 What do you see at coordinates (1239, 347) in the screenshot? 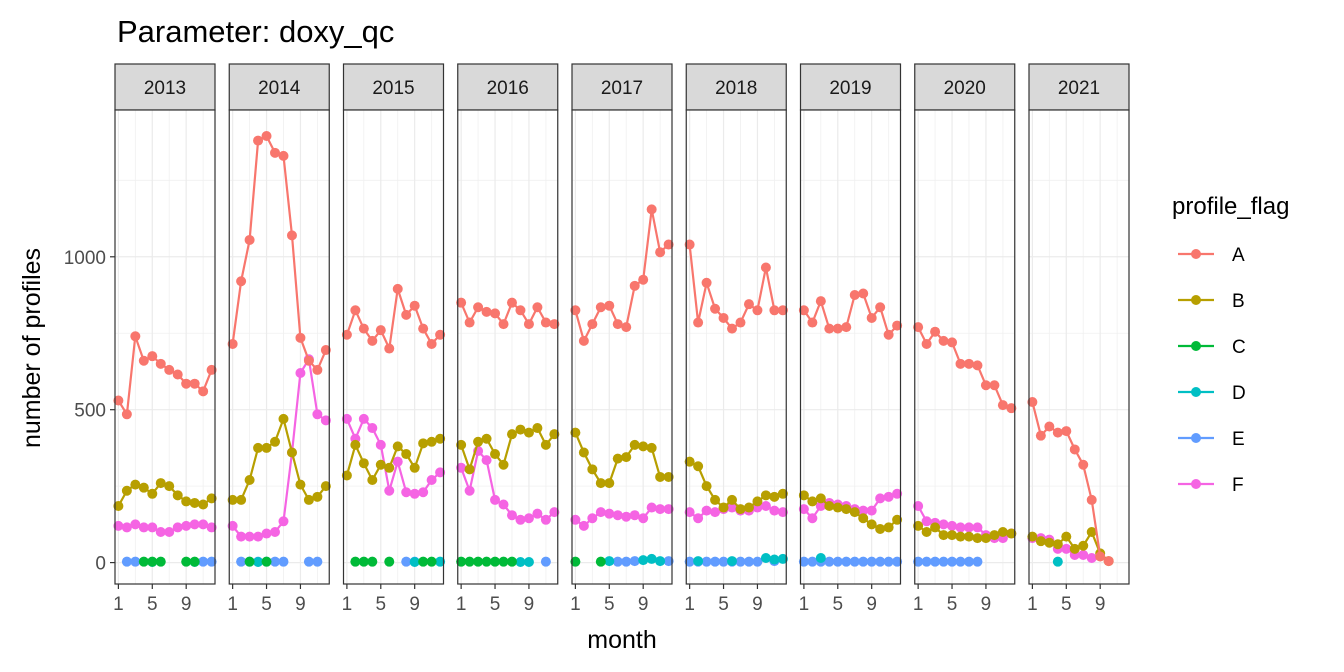
I see `legend-label: C` at bounding box center [1239, 347].